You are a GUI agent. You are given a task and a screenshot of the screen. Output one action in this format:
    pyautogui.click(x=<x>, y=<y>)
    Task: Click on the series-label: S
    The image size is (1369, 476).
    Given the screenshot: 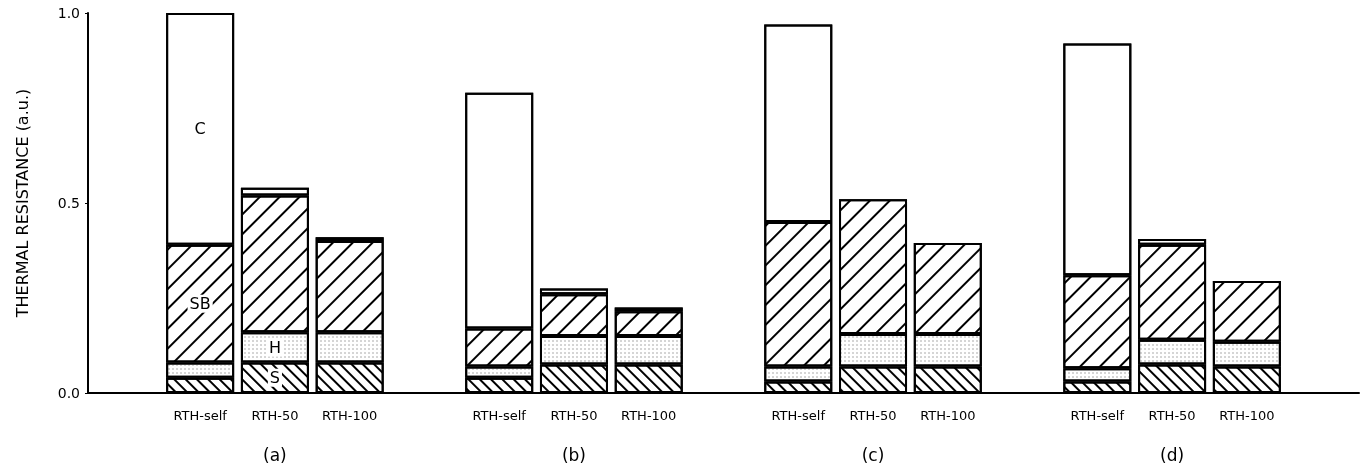 What is the action you would take?
    pyautogui.click(x=274, y=378)
    